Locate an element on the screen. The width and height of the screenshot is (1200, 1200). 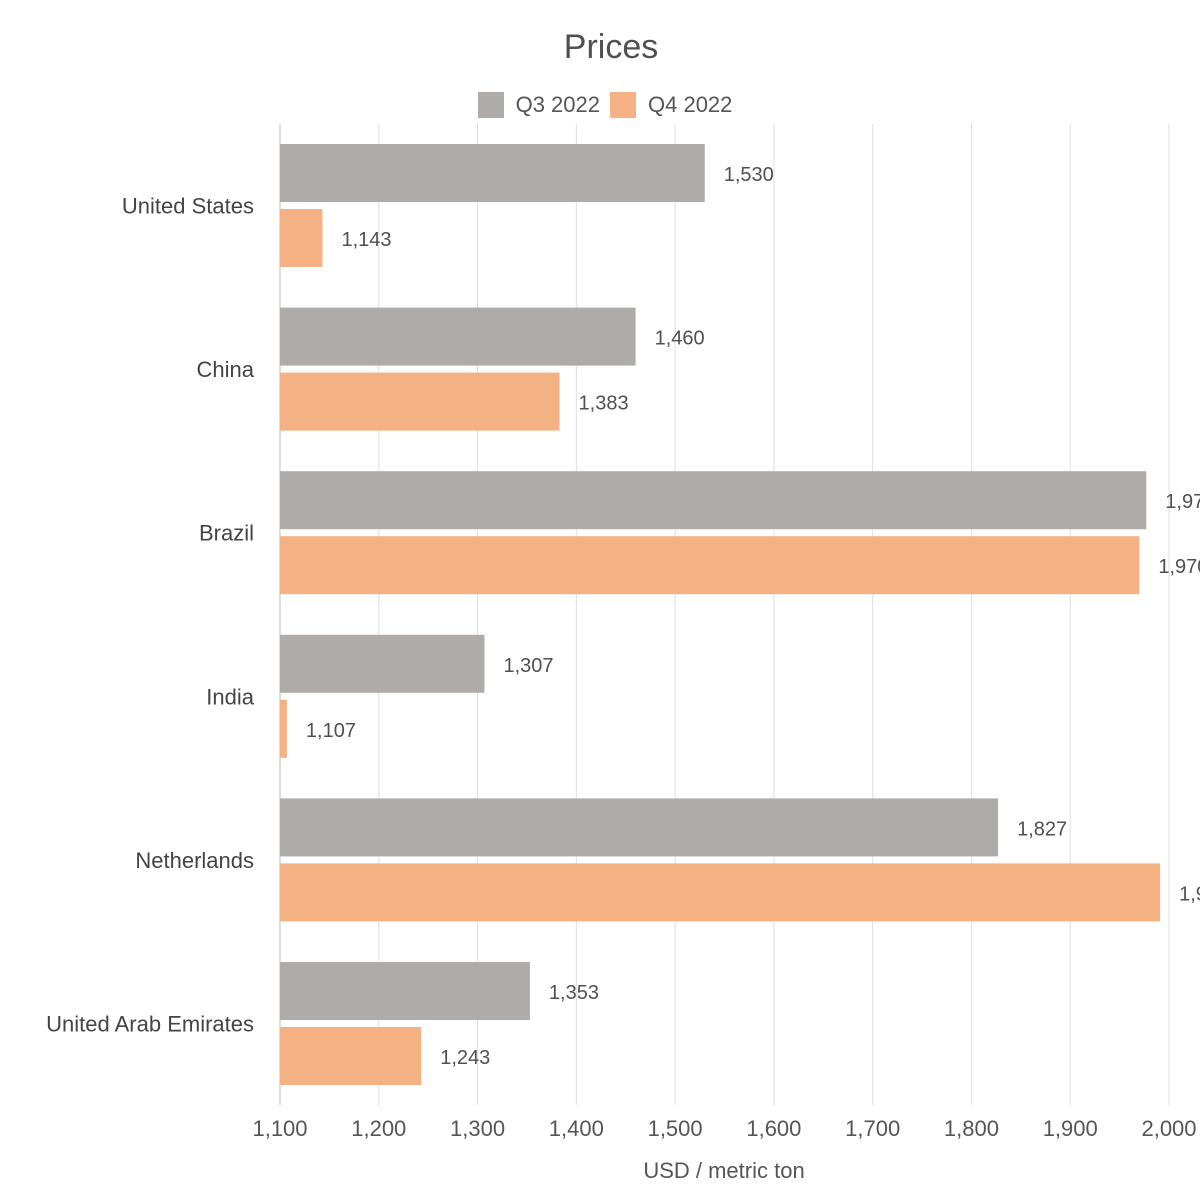
category-label: United Arab Emirates is located at coordinates (150, 1024).